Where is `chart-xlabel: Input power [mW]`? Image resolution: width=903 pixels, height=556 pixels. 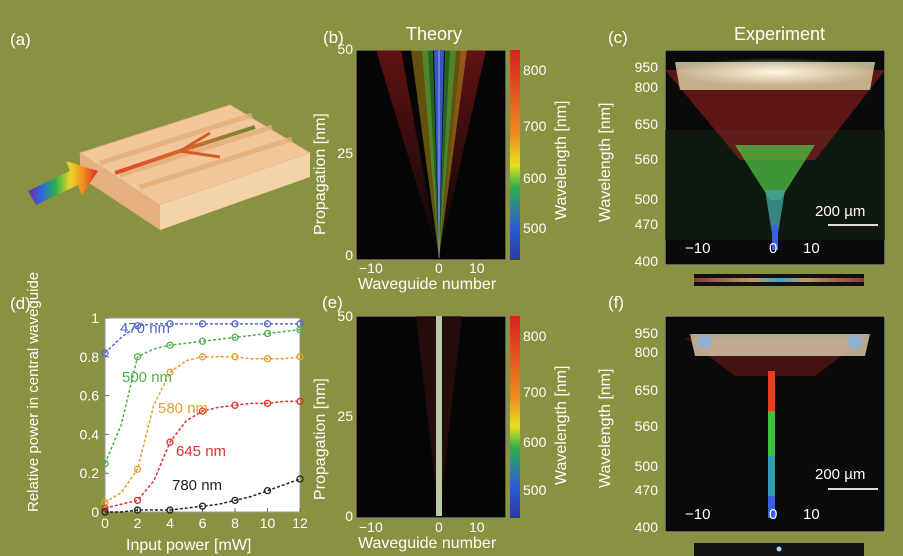
chart-xlabel: Input power [mW] is located at coordinates (189, 545).